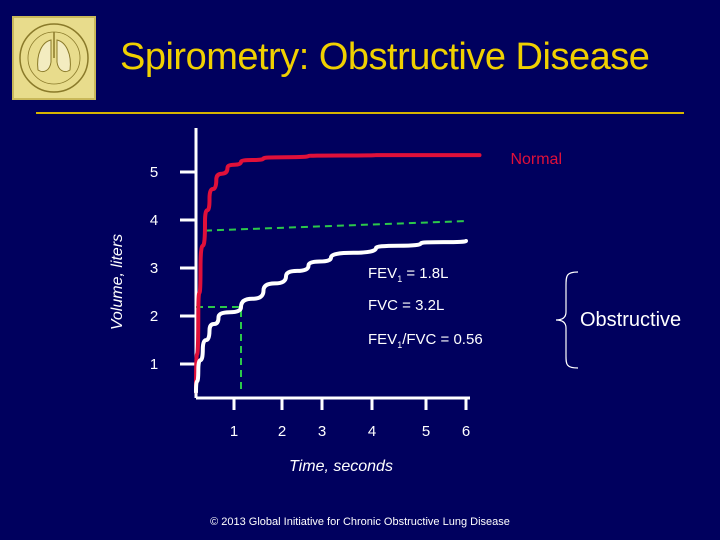 This screenshot has height=540, width=720. What do you see at coordinates (466, 431) in the screenshot?
I see `x-tick-label: 6` at bounding box center [466, 431].